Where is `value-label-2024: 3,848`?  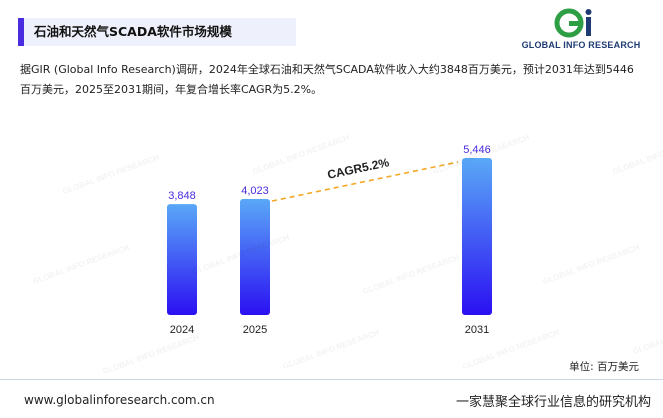
value-label-2024: 3,848 is located at coordinates (182, 196).